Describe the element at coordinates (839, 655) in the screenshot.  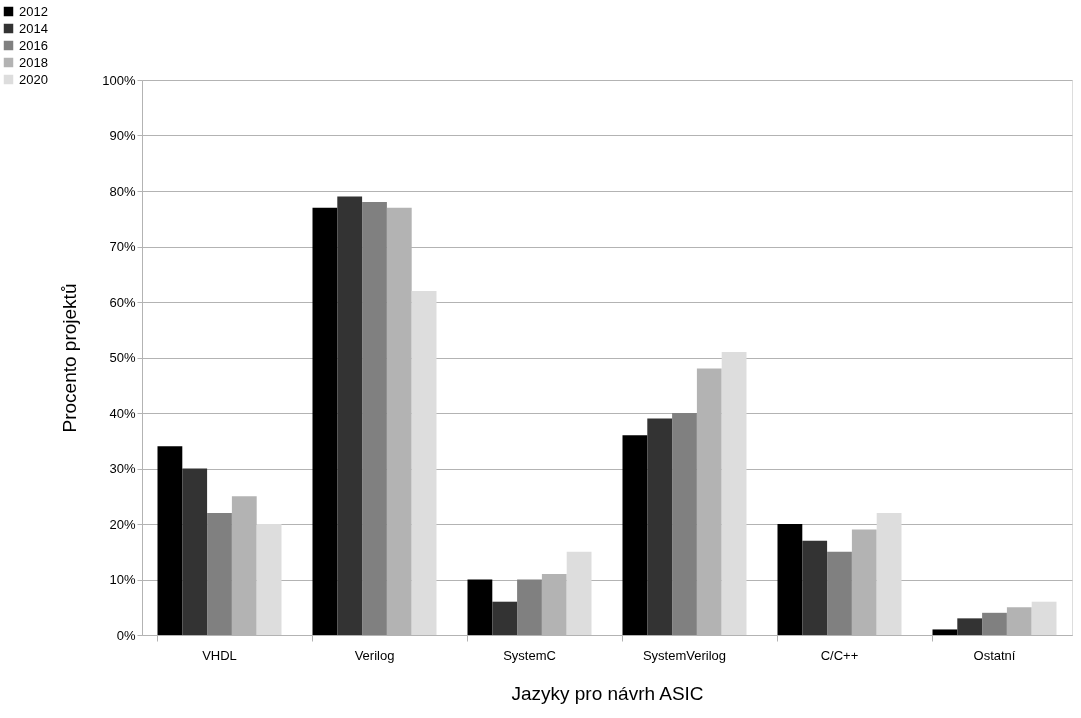
I see `x-tick-label: C/C++` at that location.